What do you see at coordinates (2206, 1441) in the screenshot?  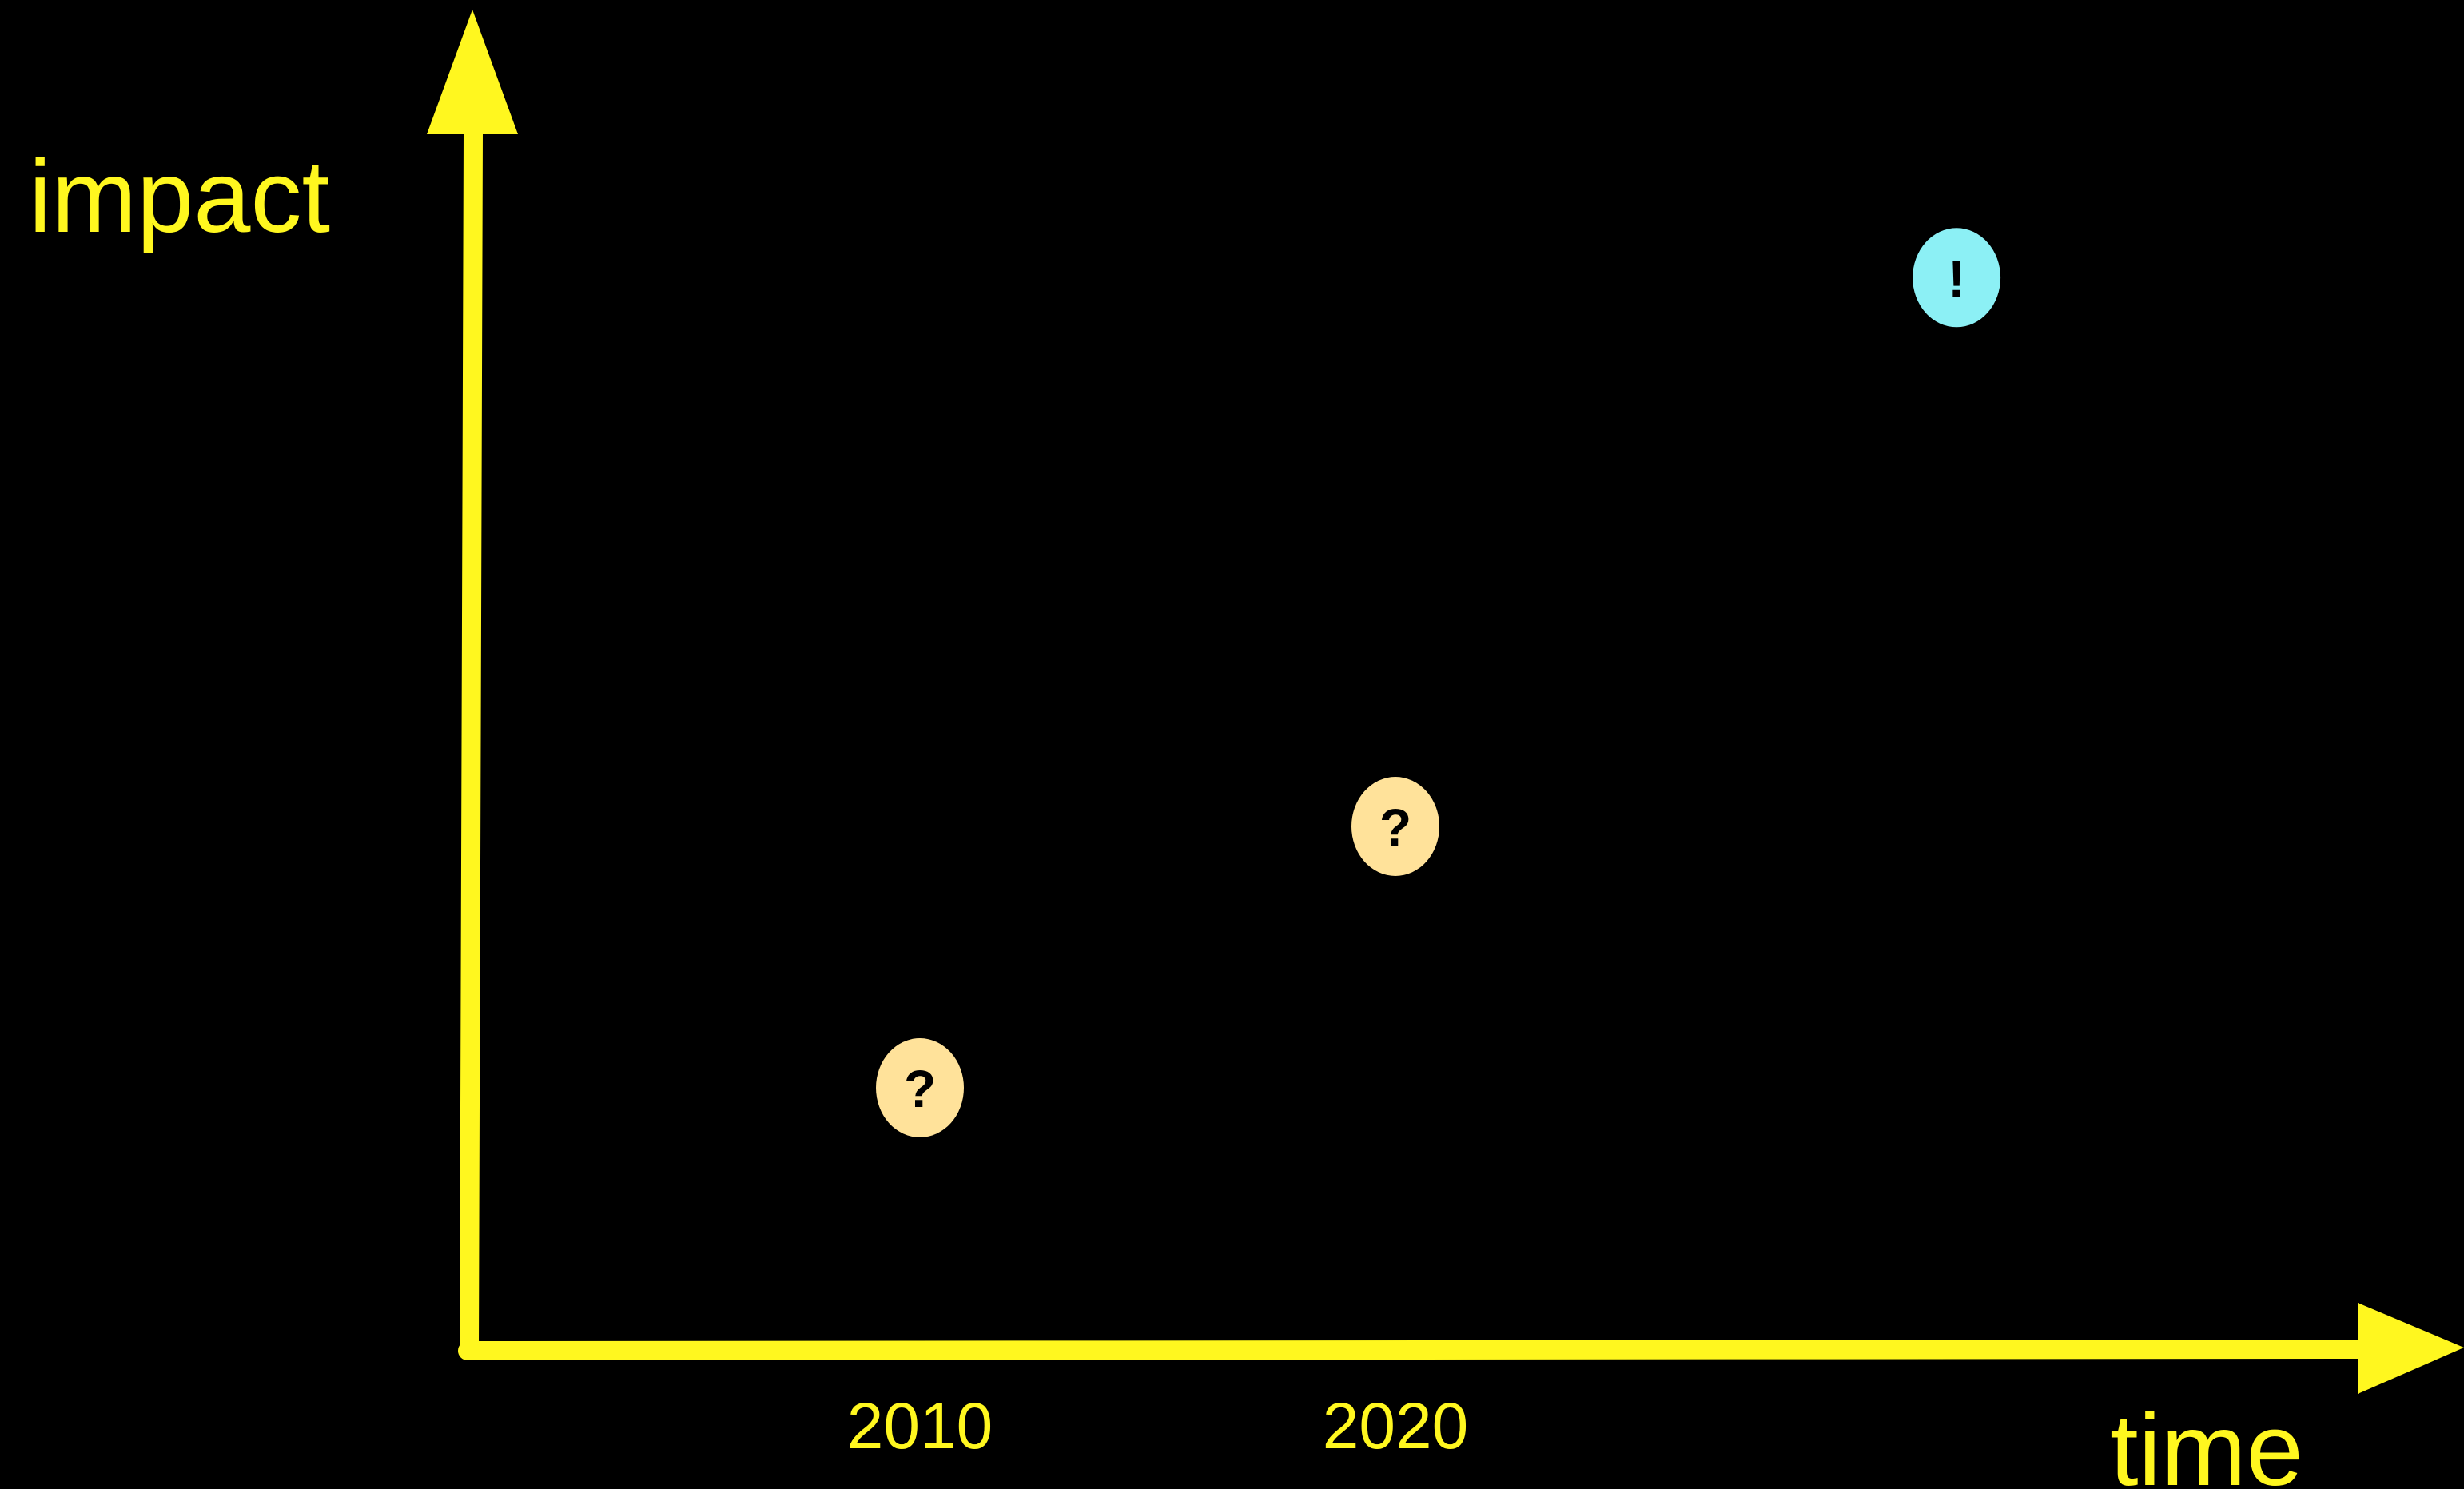 I see `x-axis-title: time` at bounding box center [2206, 1441].